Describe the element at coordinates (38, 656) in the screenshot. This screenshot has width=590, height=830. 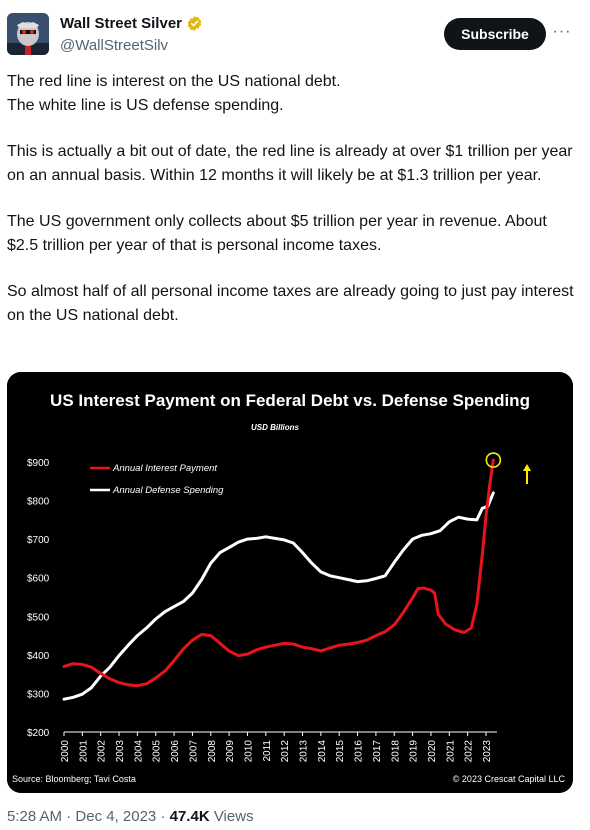
I see `y-tick-label: $400` at that location.